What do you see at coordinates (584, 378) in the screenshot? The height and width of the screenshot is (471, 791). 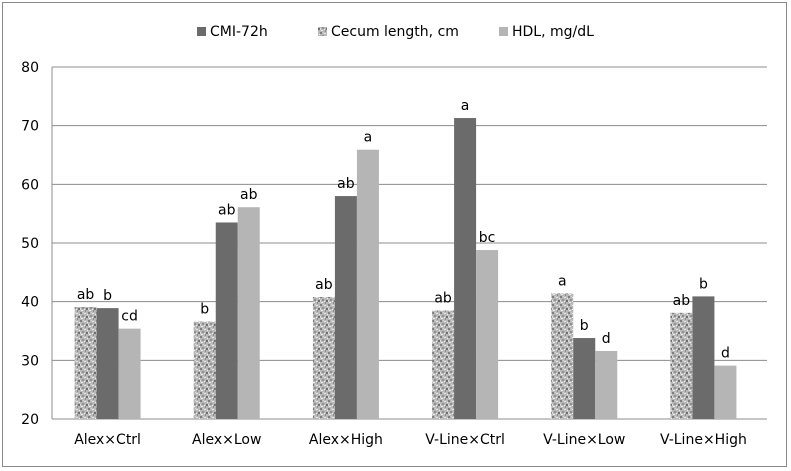 I see `bar-v-line-low-cmi-72h` at bounding box center [584, 378].